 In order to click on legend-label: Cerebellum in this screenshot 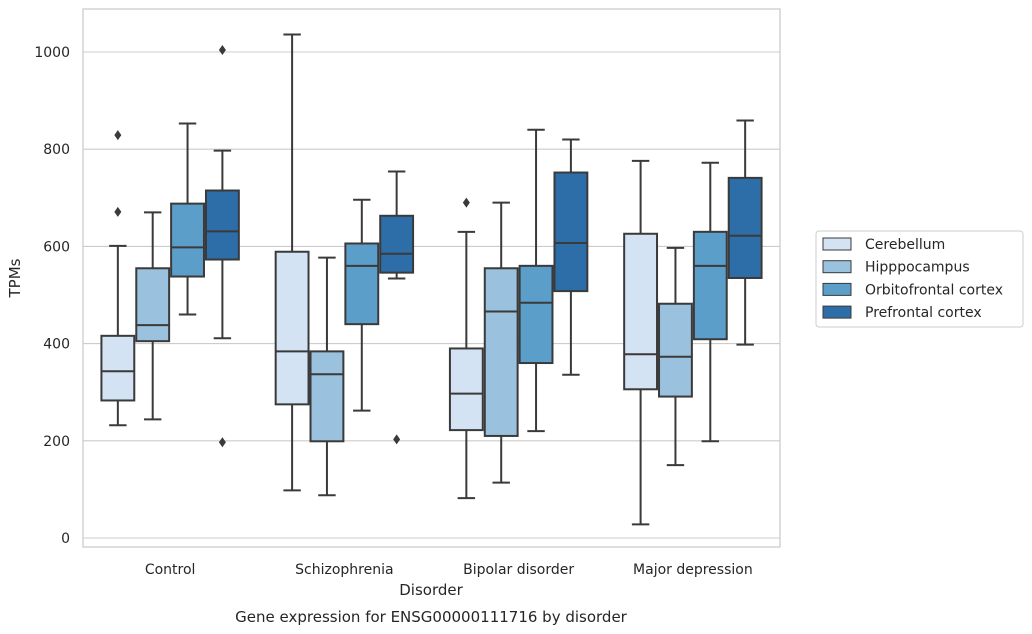, I will do `click(905, 245)`.